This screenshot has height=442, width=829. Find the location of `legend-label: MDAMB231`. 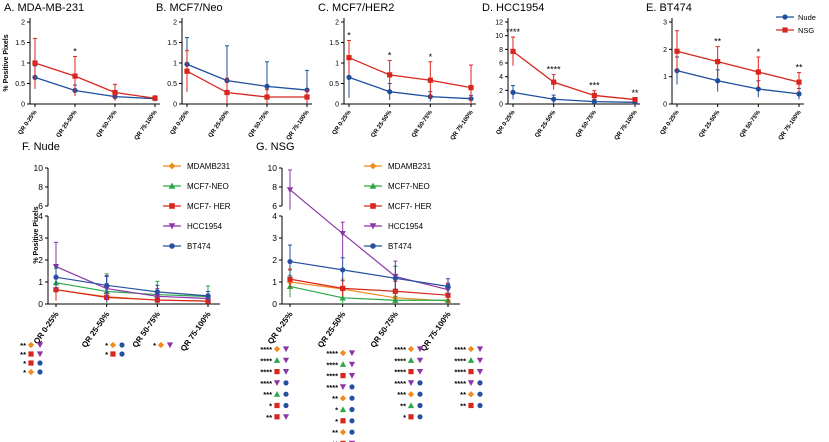

legend-label: MDAMB231 is located at coordinates (209, 166).